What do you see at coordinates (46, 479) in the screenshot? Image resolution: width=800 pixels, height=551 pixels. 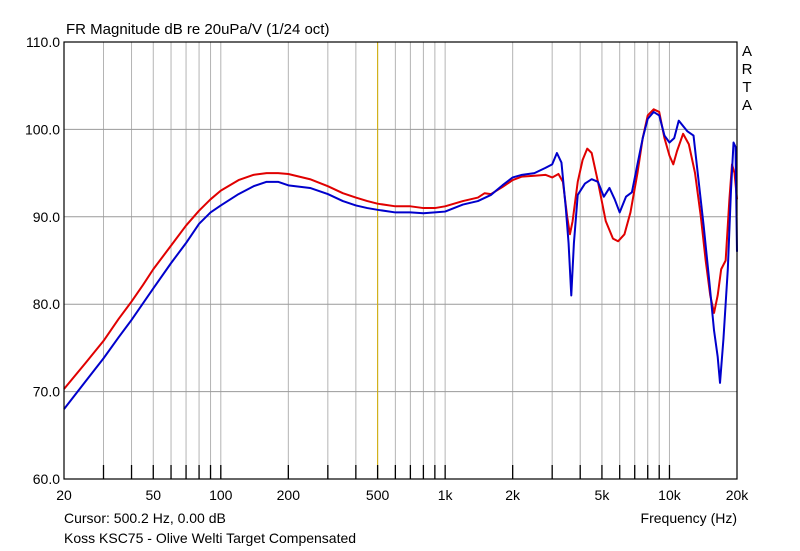 I see `y-tick-label: 60.0` at bounding box center [46, 479].